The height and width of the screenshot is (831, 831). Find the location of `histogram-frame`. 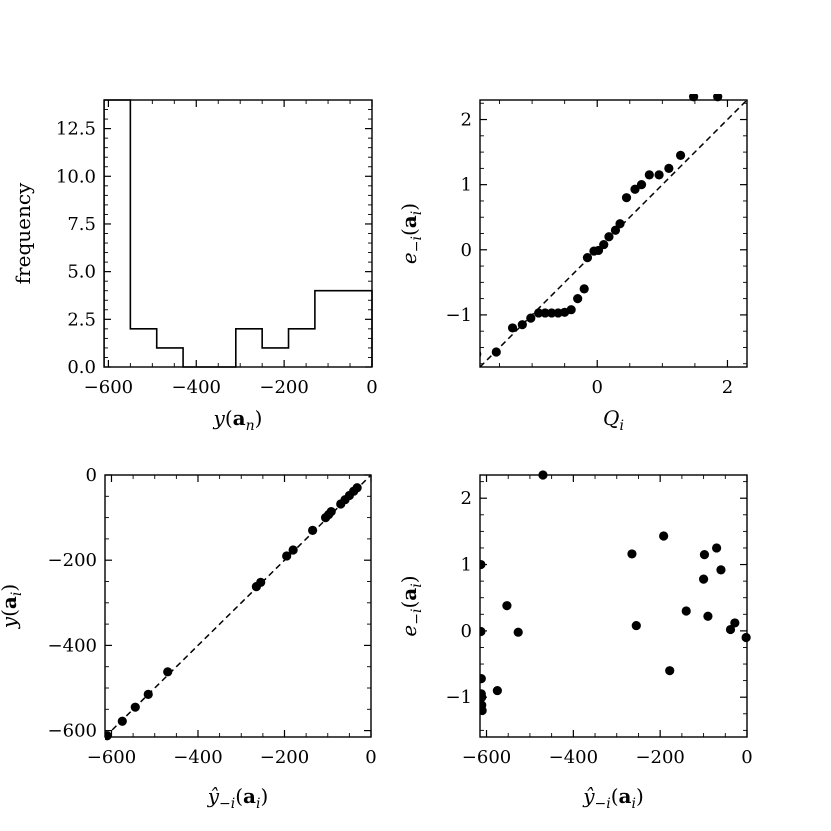

histogram-frame is located at coordinates (238, 233).